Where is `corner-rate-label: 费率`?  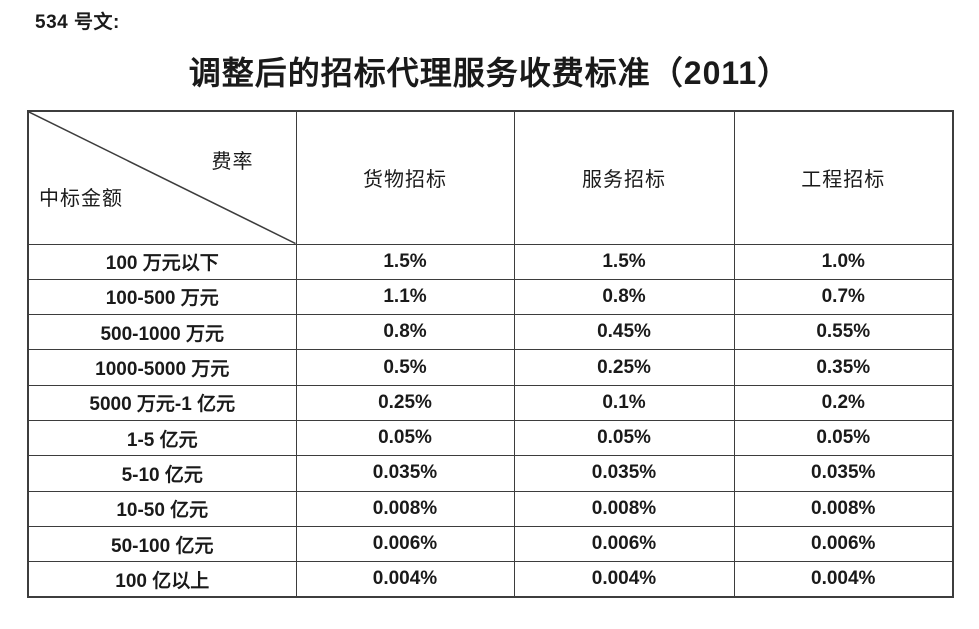 corner-rate-label: 费率 is located at coordinates (232, 162).